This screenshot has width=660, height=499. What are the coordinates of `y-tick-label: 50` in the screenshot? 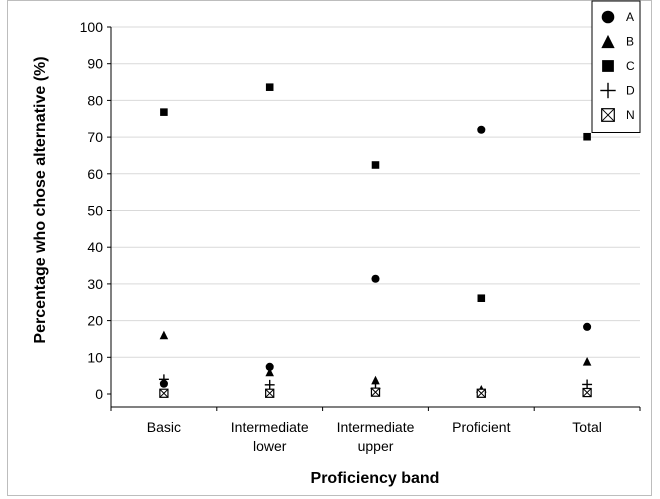 It's located at (95, 211).